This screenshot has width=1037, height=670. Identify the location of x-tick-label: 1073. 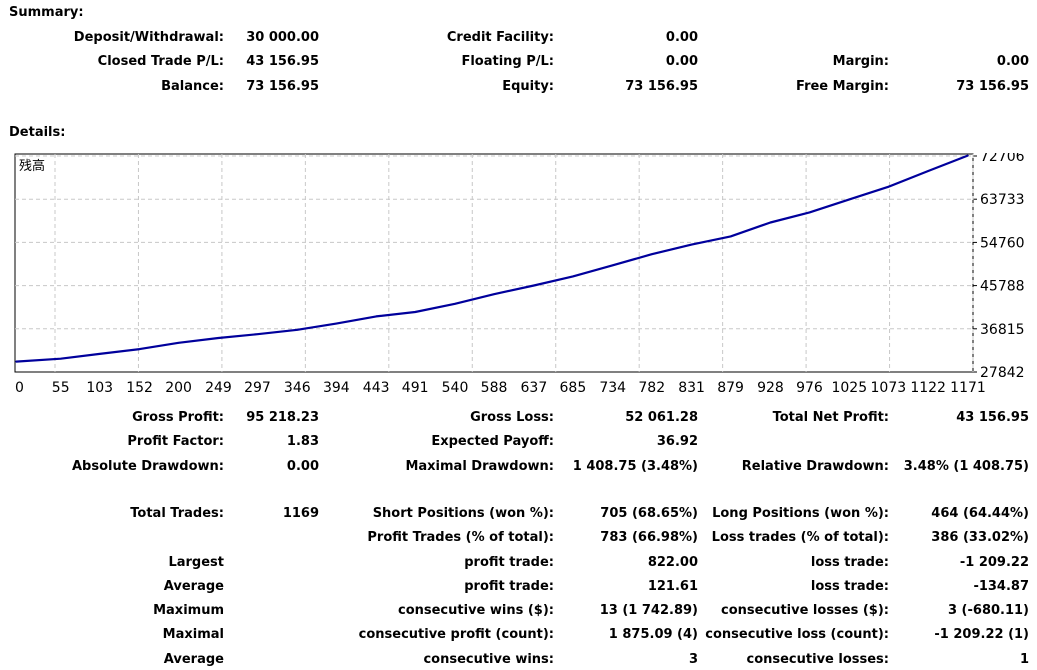
(889, 388).